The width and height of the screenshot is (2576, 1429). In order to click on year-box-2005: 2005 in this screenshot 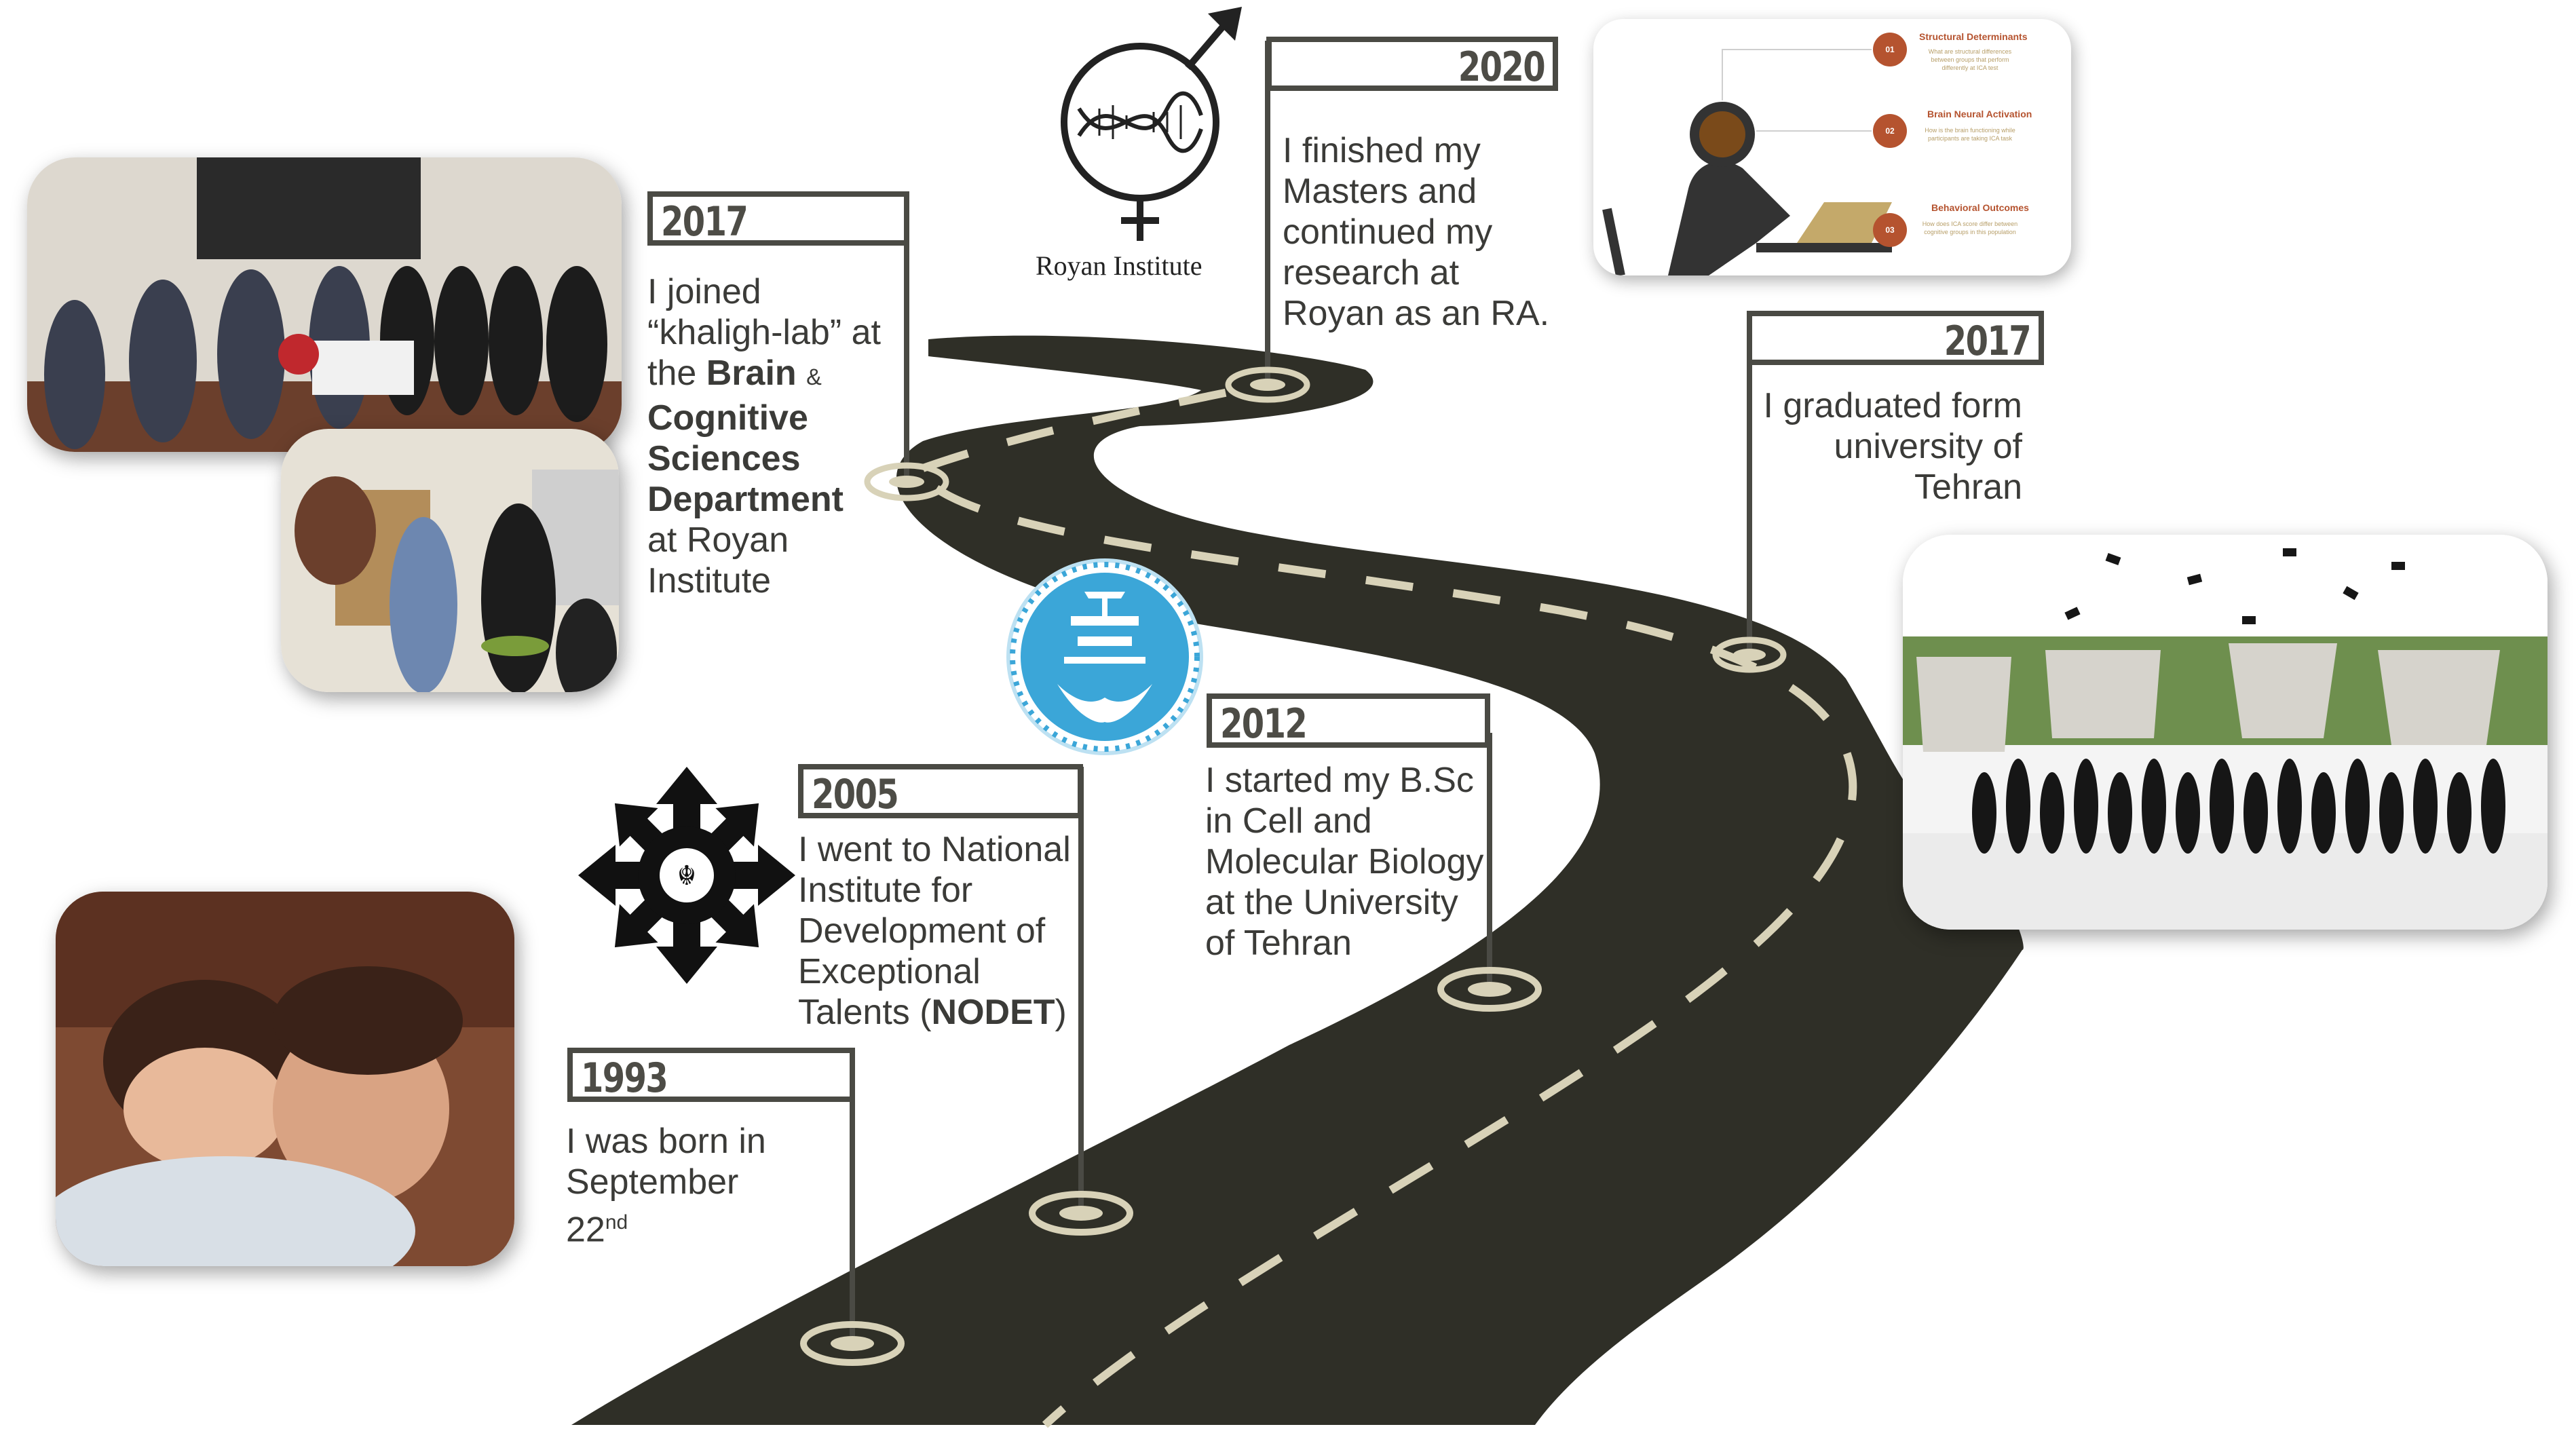, I will do `click(941, 791)`.